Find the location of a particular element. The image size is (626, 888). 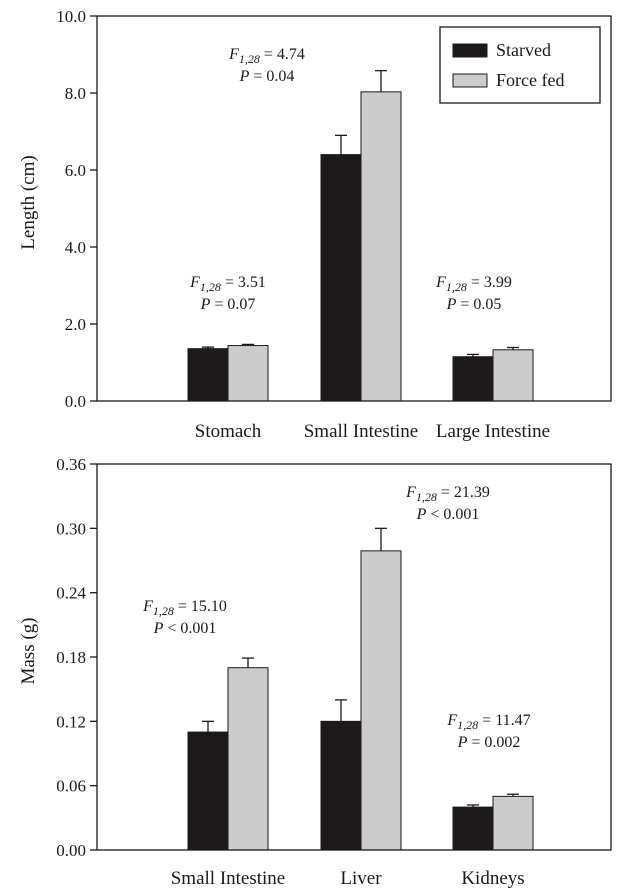

p-value: = 0.002 is located at coordinates (493, 742).